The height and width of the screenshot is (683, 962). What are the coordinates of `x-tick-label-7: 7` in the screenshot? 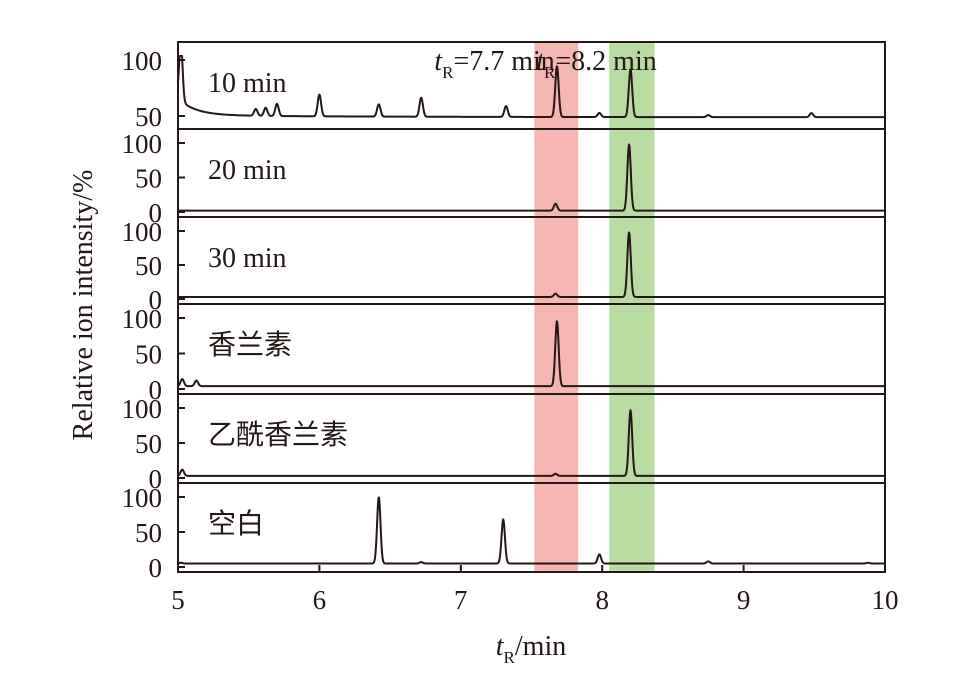 It's located at (461, 600).